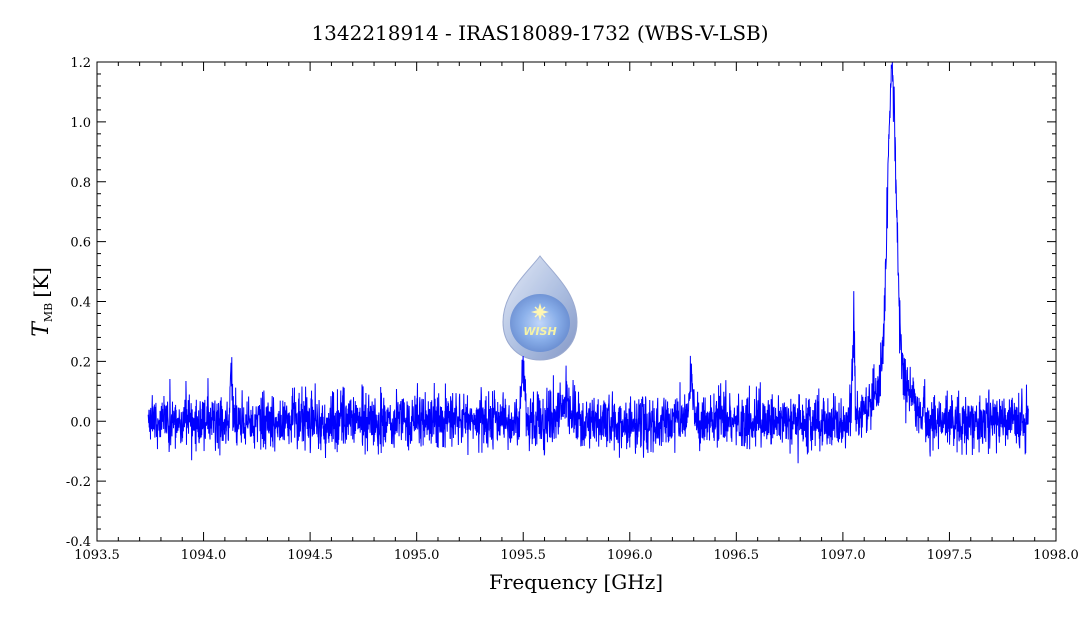  What do you see at coordinates (1056, 555) in the screenshot?
I see `x-tick-label: 1098.0` at bounding box center [1056, 555].